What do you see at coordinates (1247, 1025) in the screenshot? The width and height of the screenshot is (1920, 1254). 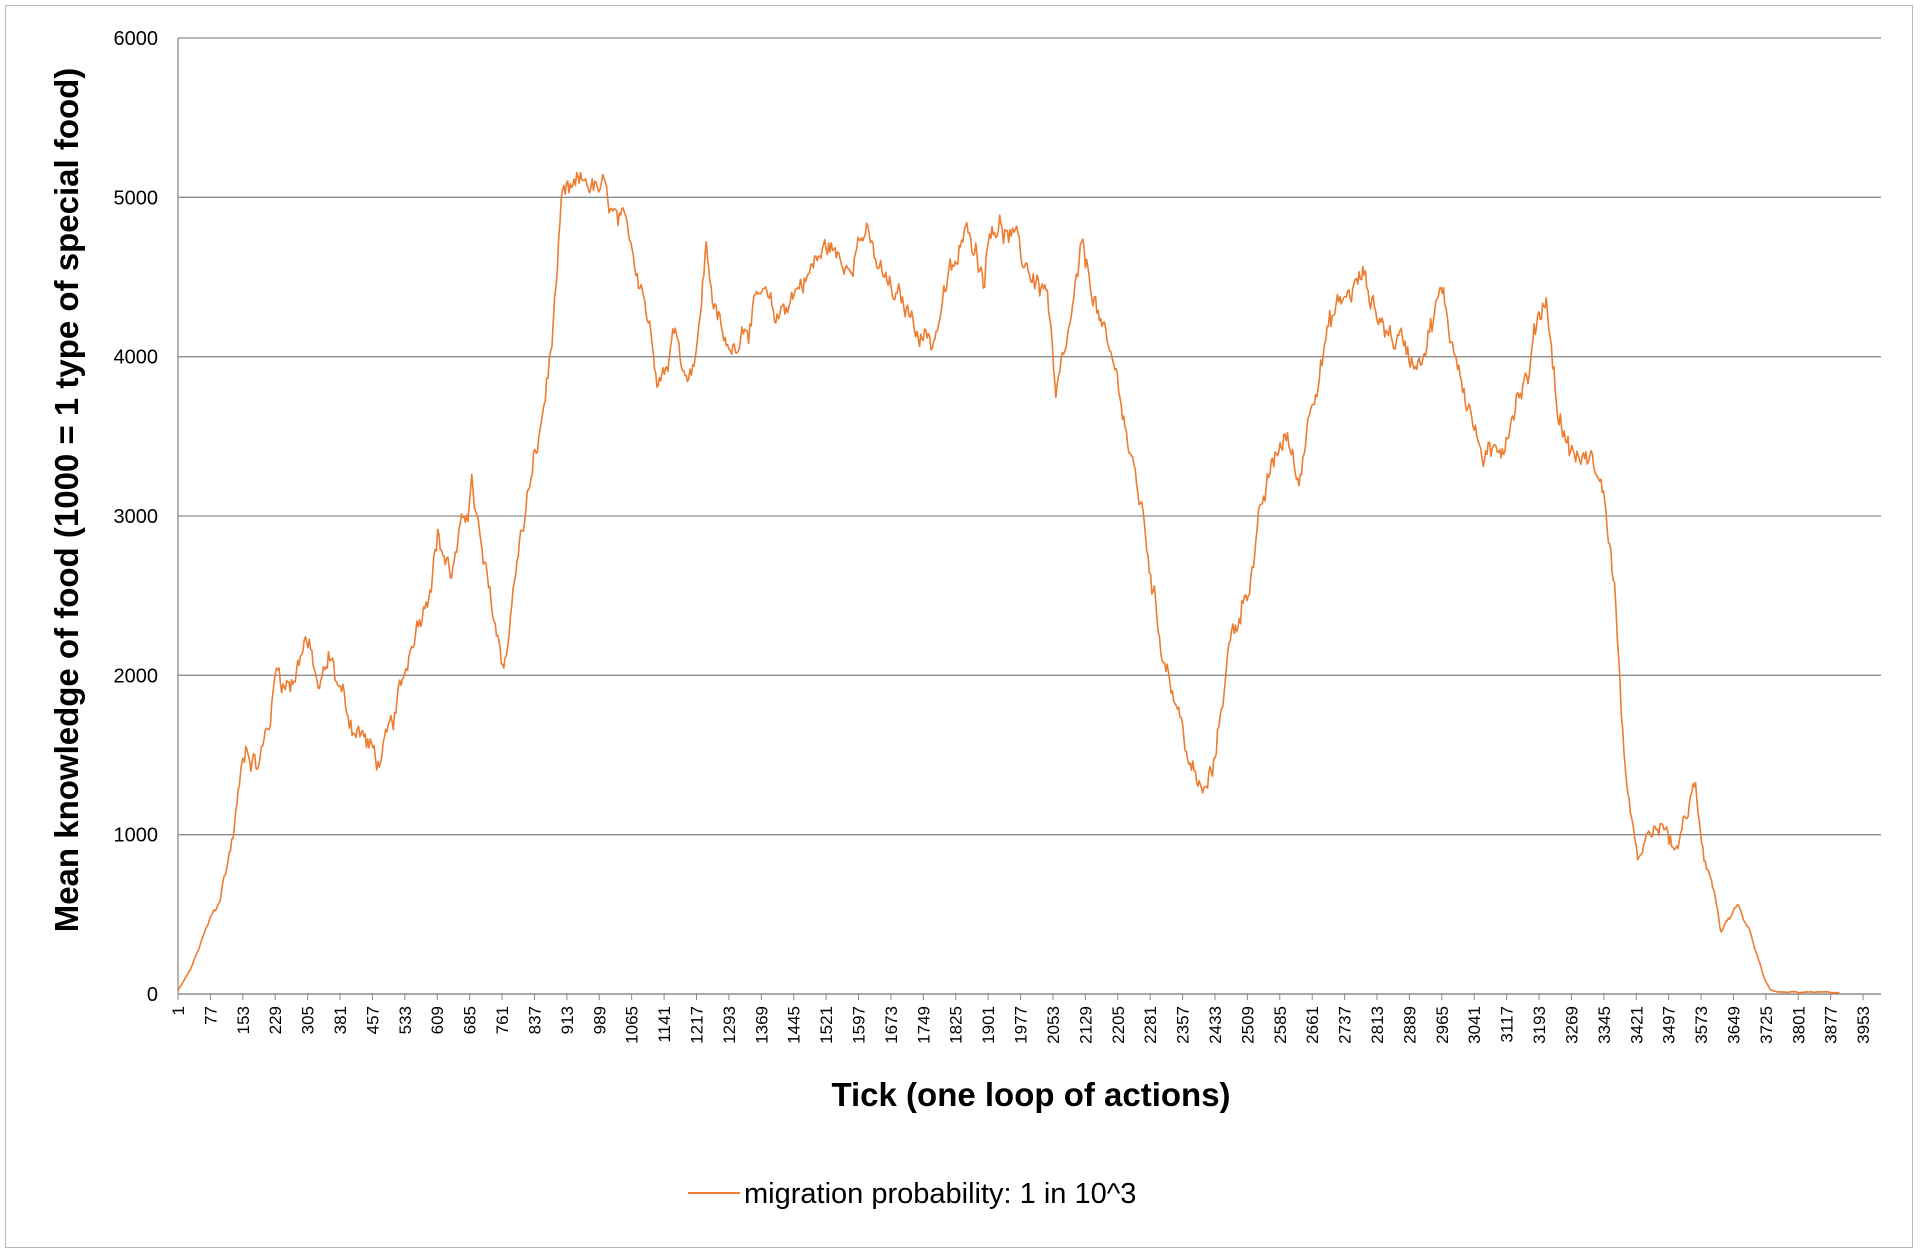 I see `x-tick-label: 2509` at bounding box center [1247, 1025].